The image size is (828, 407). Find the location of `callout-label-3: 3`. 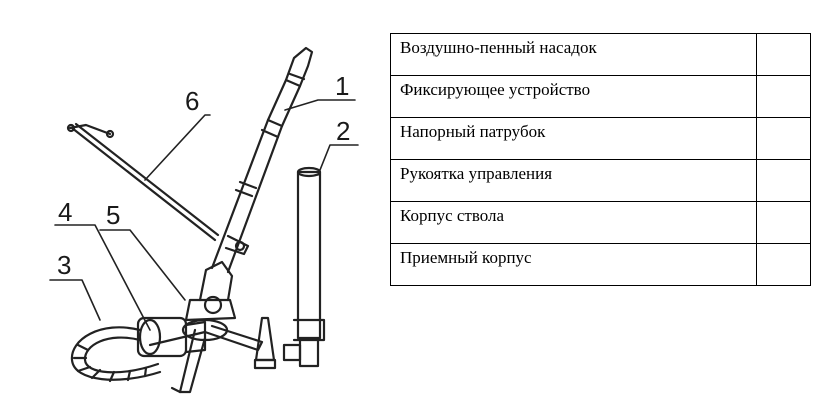

callout-label-3: 3 is located at coordinates (64, 265).